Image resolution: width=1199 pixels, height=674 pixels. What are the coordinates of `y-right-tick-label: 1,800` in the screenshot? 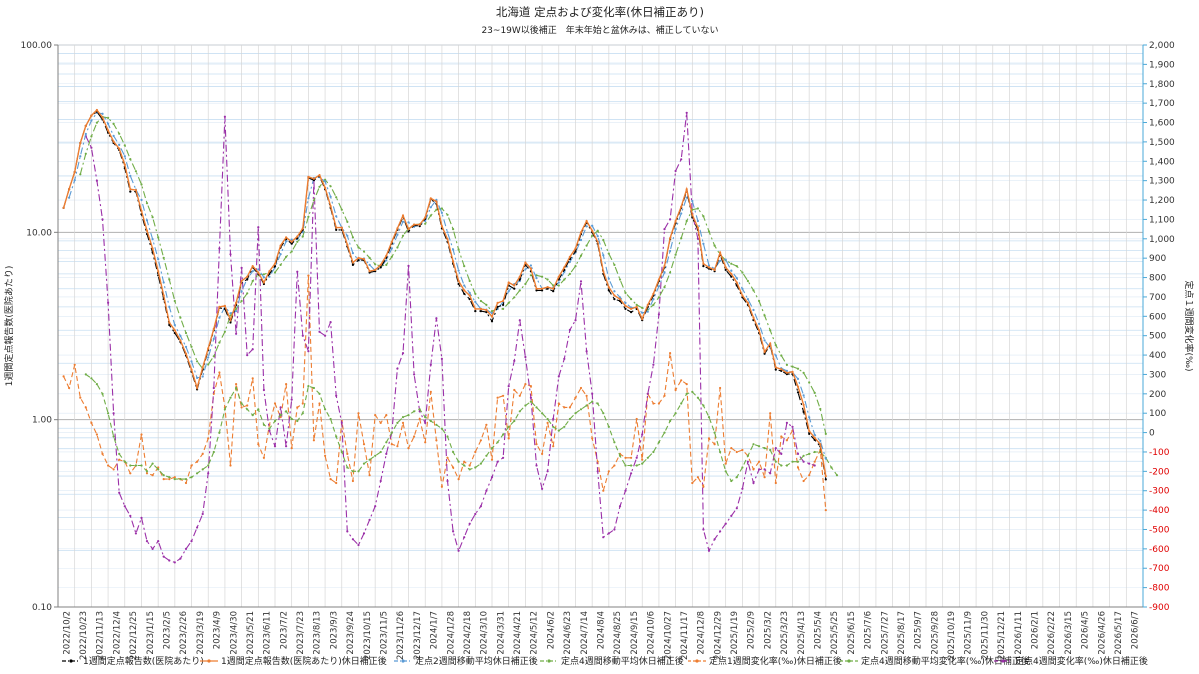 It's located at (1162, 85).